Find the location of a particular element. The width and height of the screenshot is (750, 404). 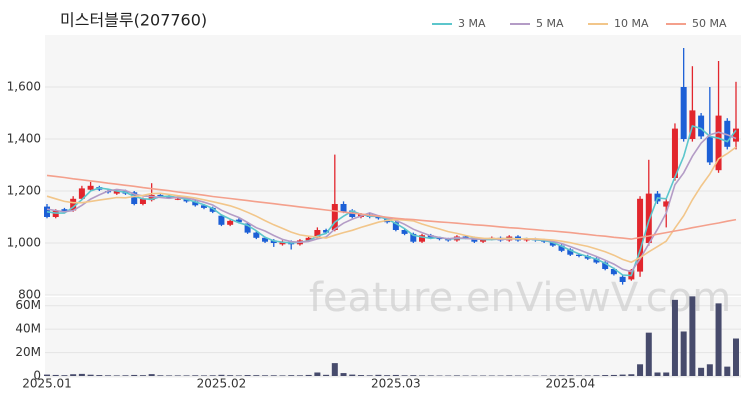

watermark: feature.enViewV.com is located at coordinates (520, 298).